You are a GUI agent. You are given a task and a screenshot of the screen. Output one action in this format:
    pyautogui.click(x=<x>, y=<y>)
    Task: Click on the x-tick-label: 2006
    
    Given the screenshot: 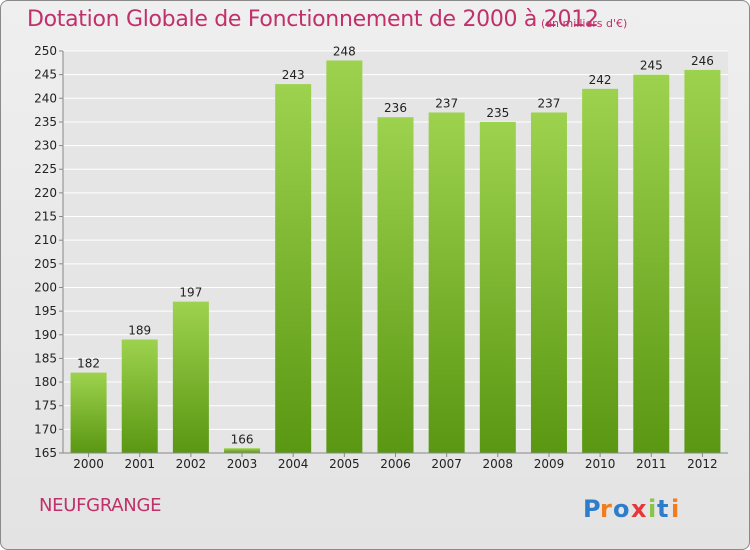 What is the action you would take?
    pyautogui.click(x=395, y=464)
    